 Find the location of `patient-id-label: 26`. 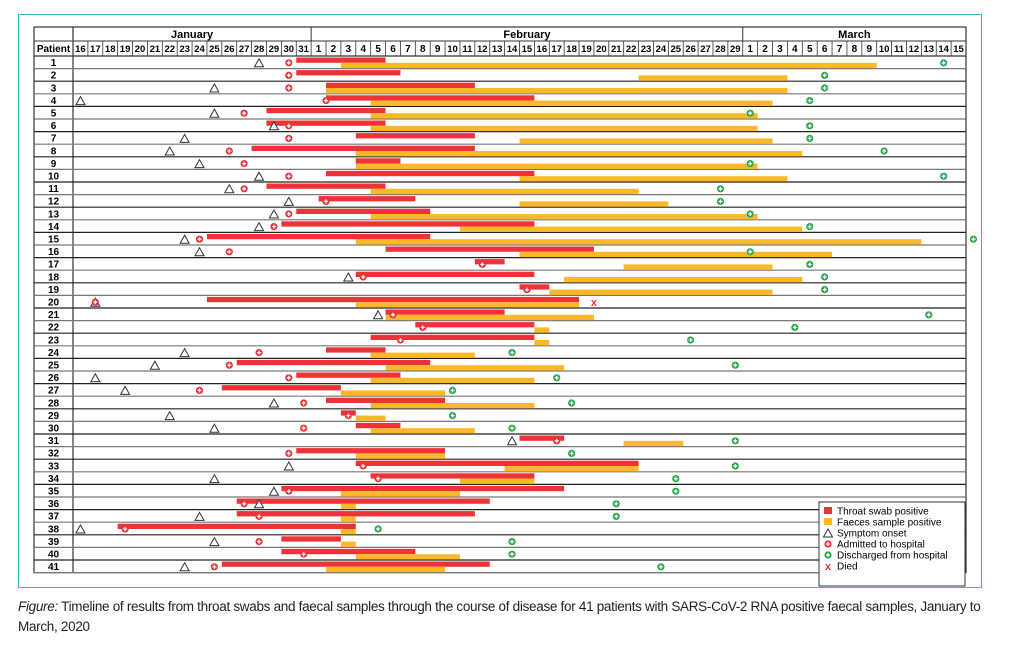

patient-id-label: 26 is located at coordinates (54, 378).